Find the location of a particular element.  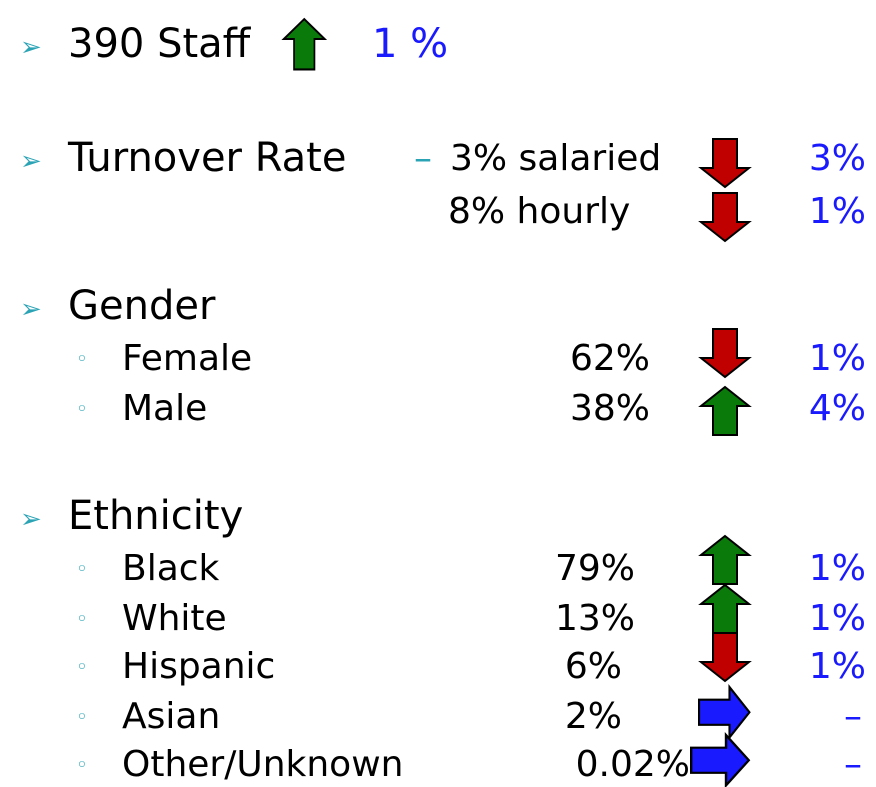

row-name: Female is located at coordinates (187, 358).